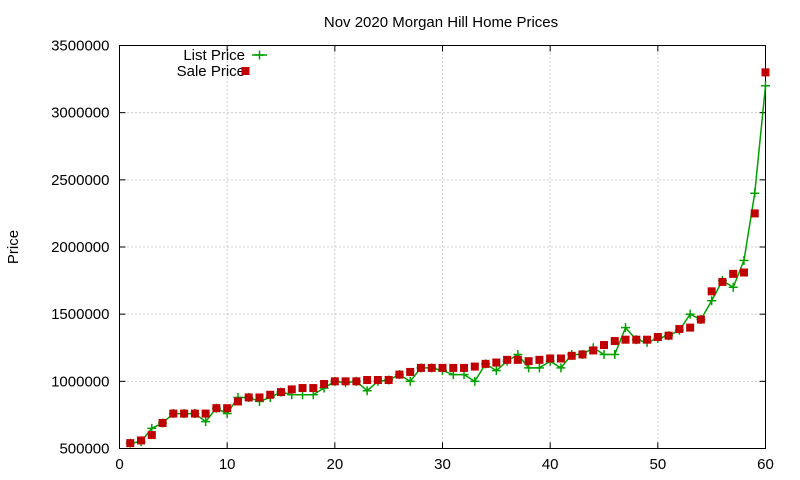 This screenshot has height=480, width=800. Describe the element at coordinates (259, 55) in the screenshot. I see `legend-plus-marker` at that location.